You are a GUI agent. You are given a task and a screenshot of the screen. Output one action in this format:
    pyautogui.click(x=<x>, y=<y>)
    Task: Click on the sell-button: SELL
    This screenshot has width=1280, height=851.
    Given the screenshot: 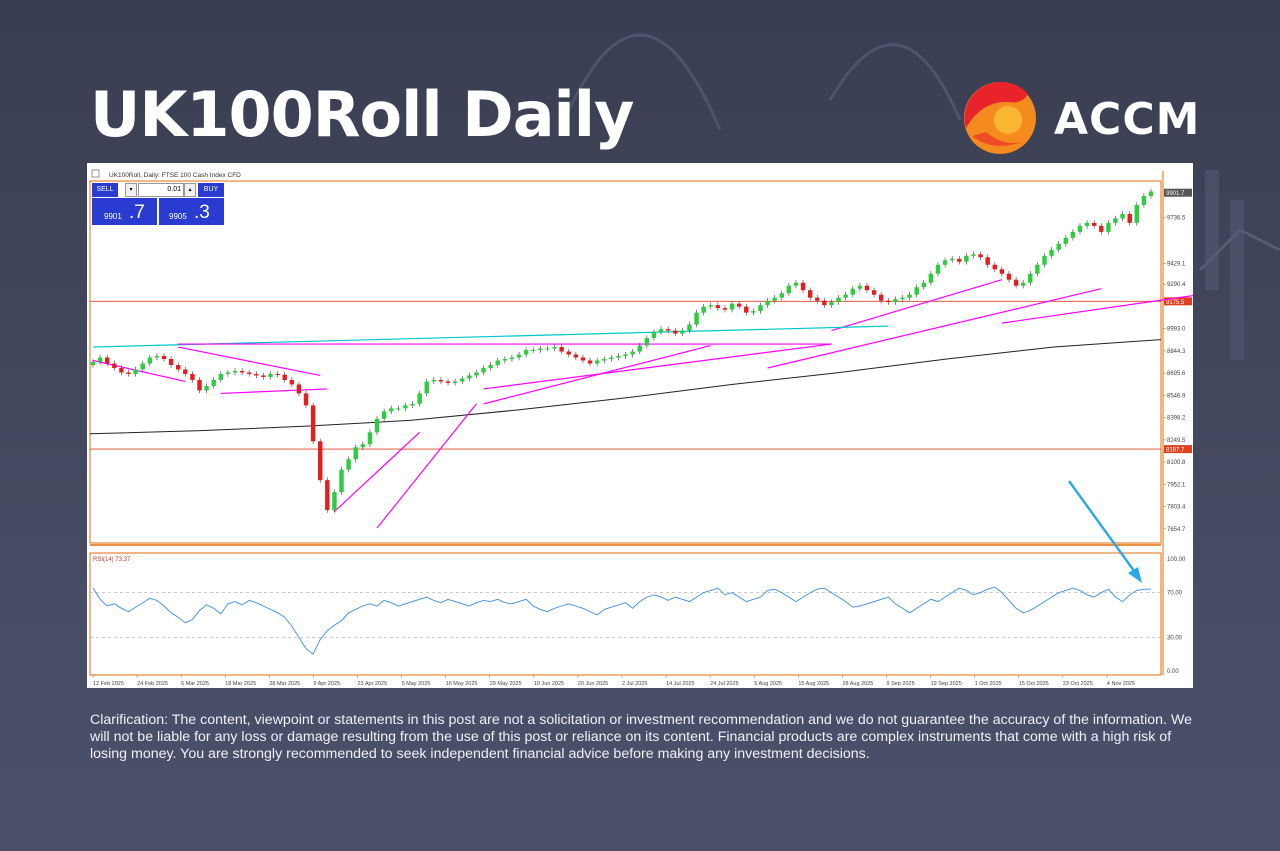 What is the action you would take?
    pyautogui.click(x=105, y=190)
    